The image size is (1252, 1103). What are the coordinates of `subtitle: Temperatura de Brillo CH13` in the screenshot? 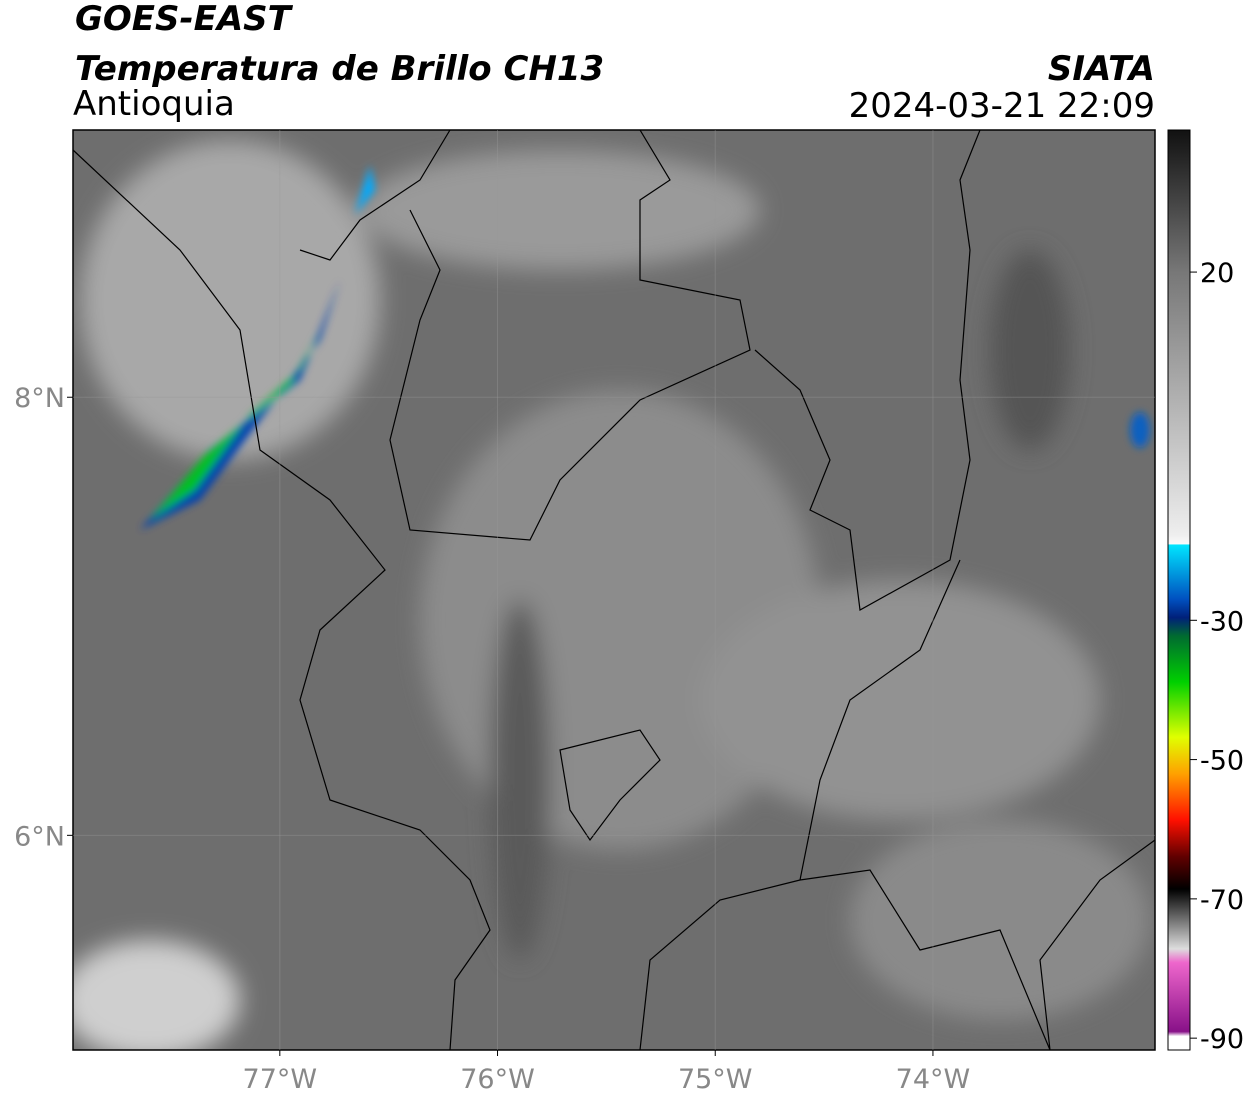 It's located at (339, 69).